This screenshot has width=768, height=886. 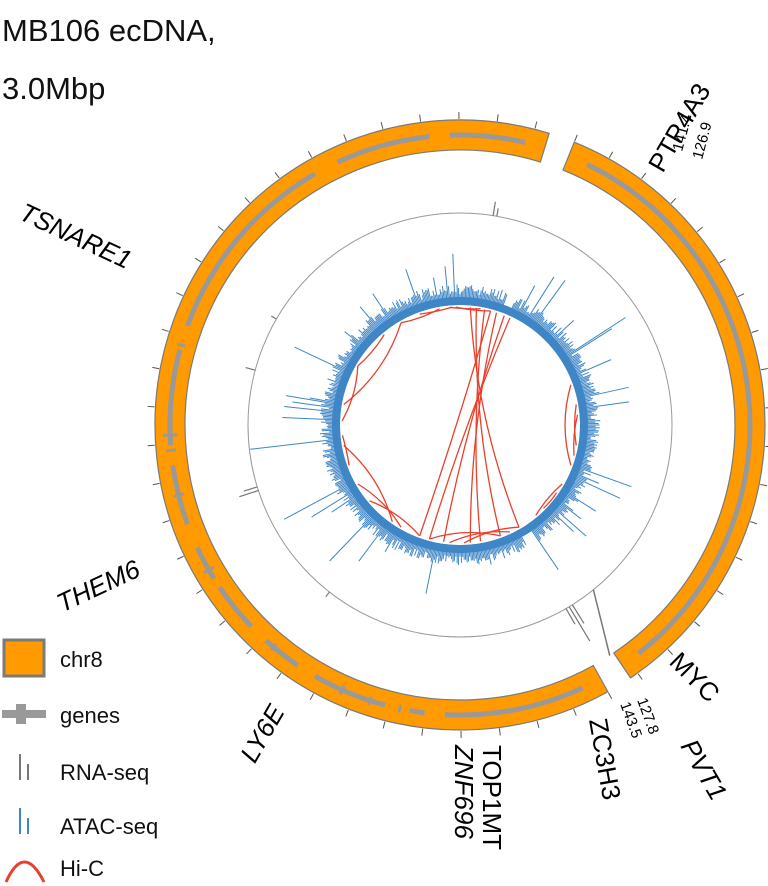 What do you see at coordinates (464, 791) in the screenshot?
I see `gene-label-znf696: ZNF696` at bounding box center [464, 791].